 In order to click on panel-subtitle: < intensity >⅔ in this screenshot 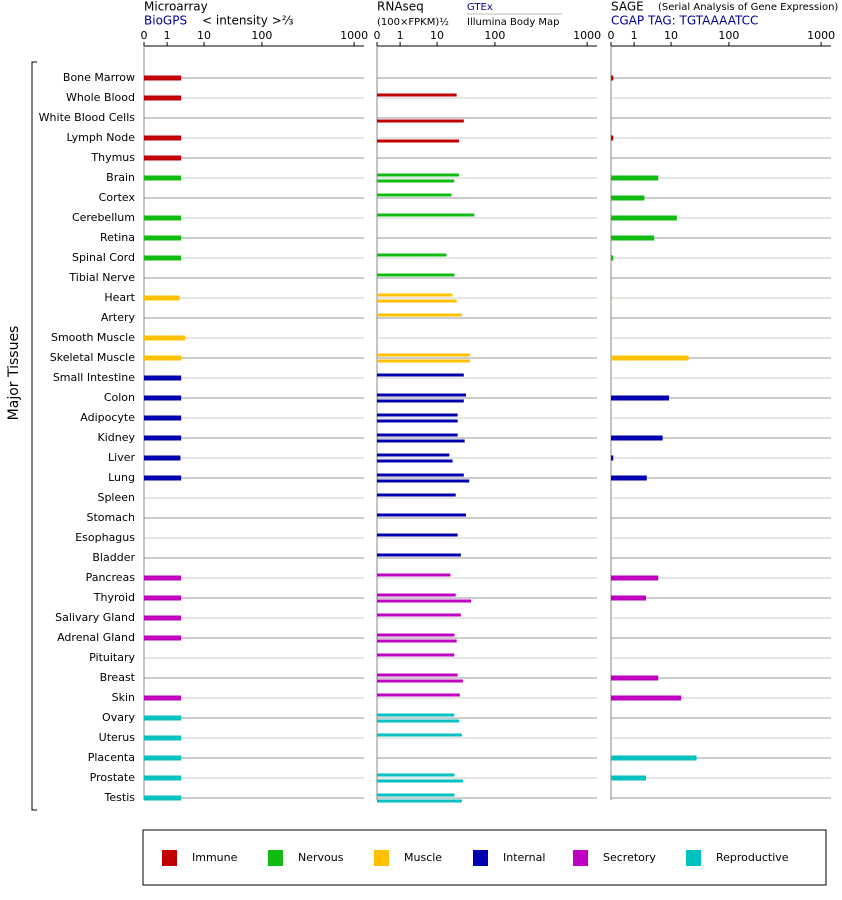, I will do `click(248, 21)`.